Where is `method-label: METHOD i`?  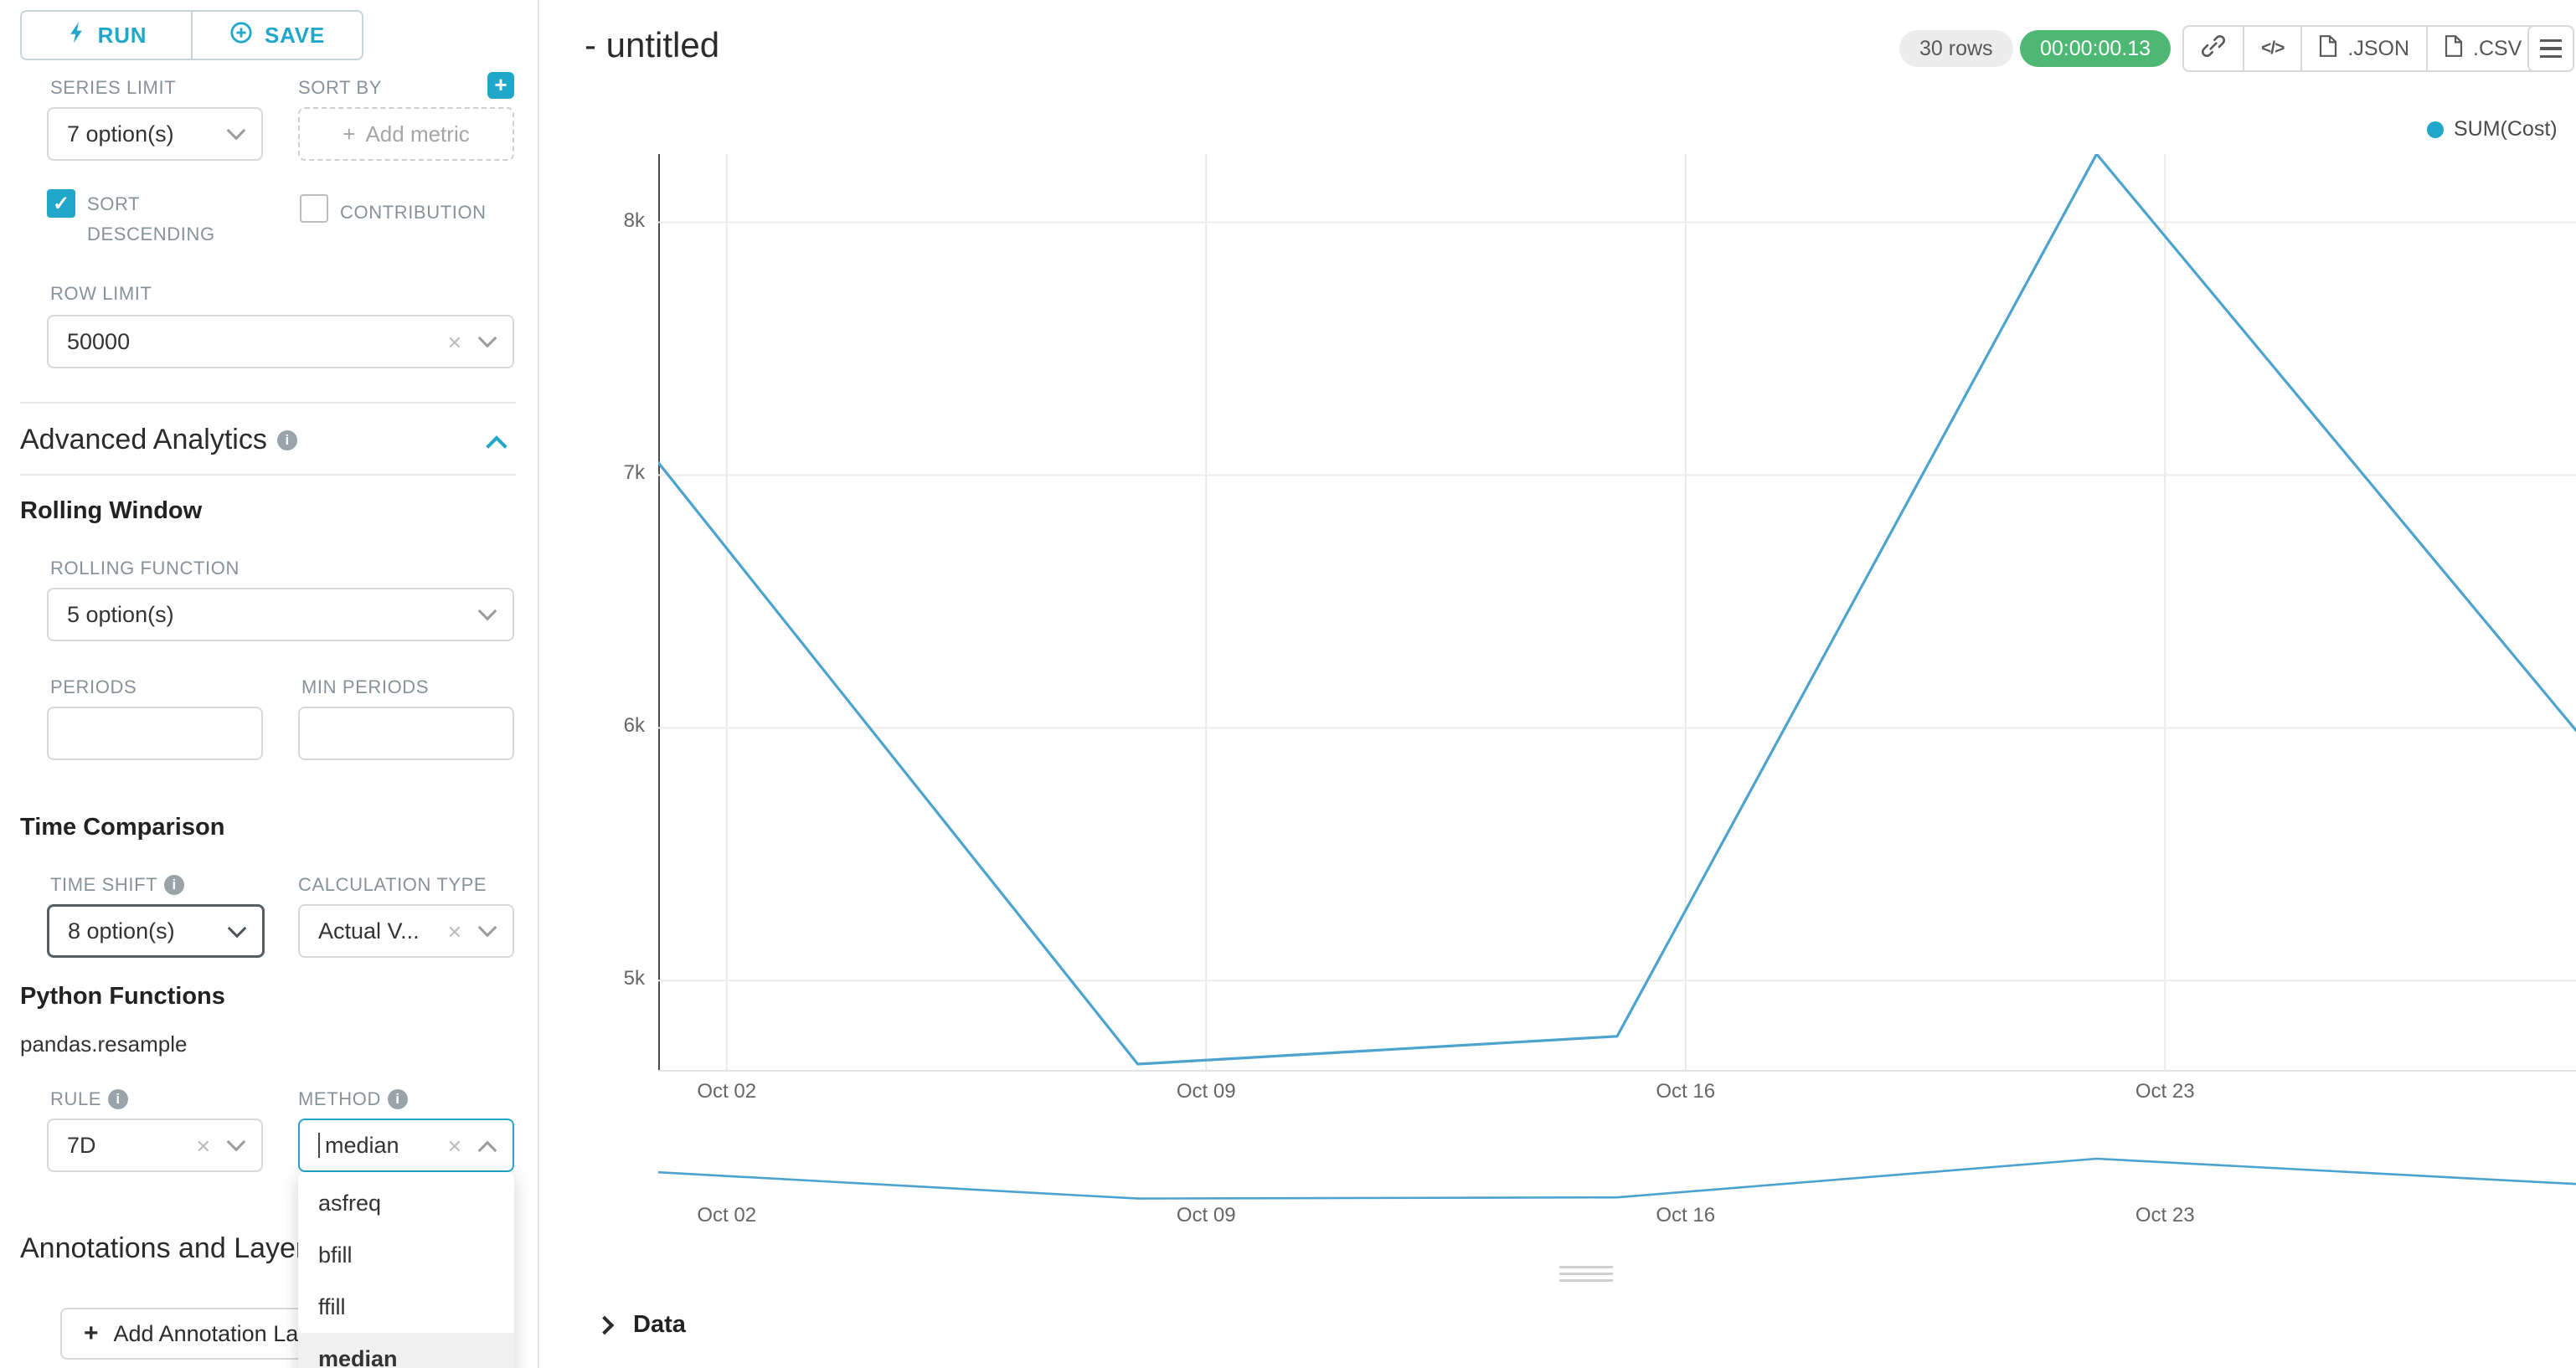 method-label: METHOD i is located at coordinates (353, 1099).